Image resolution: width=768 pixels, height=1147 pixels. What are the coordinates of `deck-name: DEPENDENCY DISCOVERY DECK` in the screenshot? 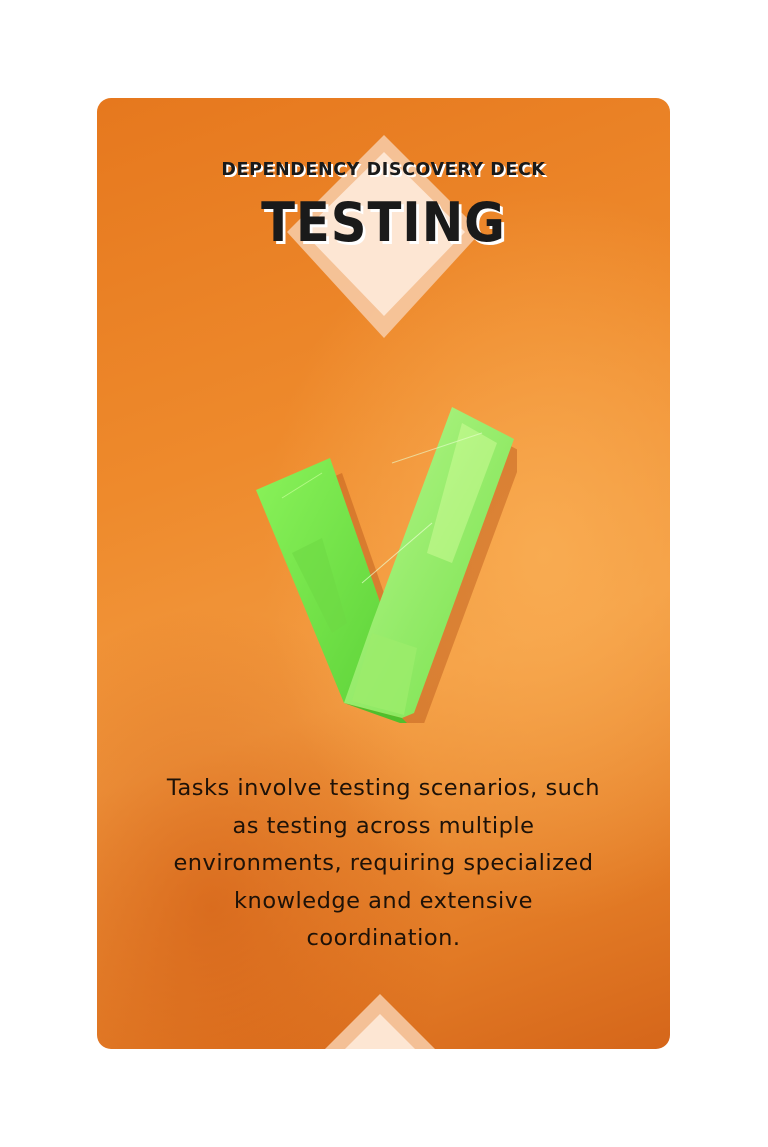 It's located at (383, 170).